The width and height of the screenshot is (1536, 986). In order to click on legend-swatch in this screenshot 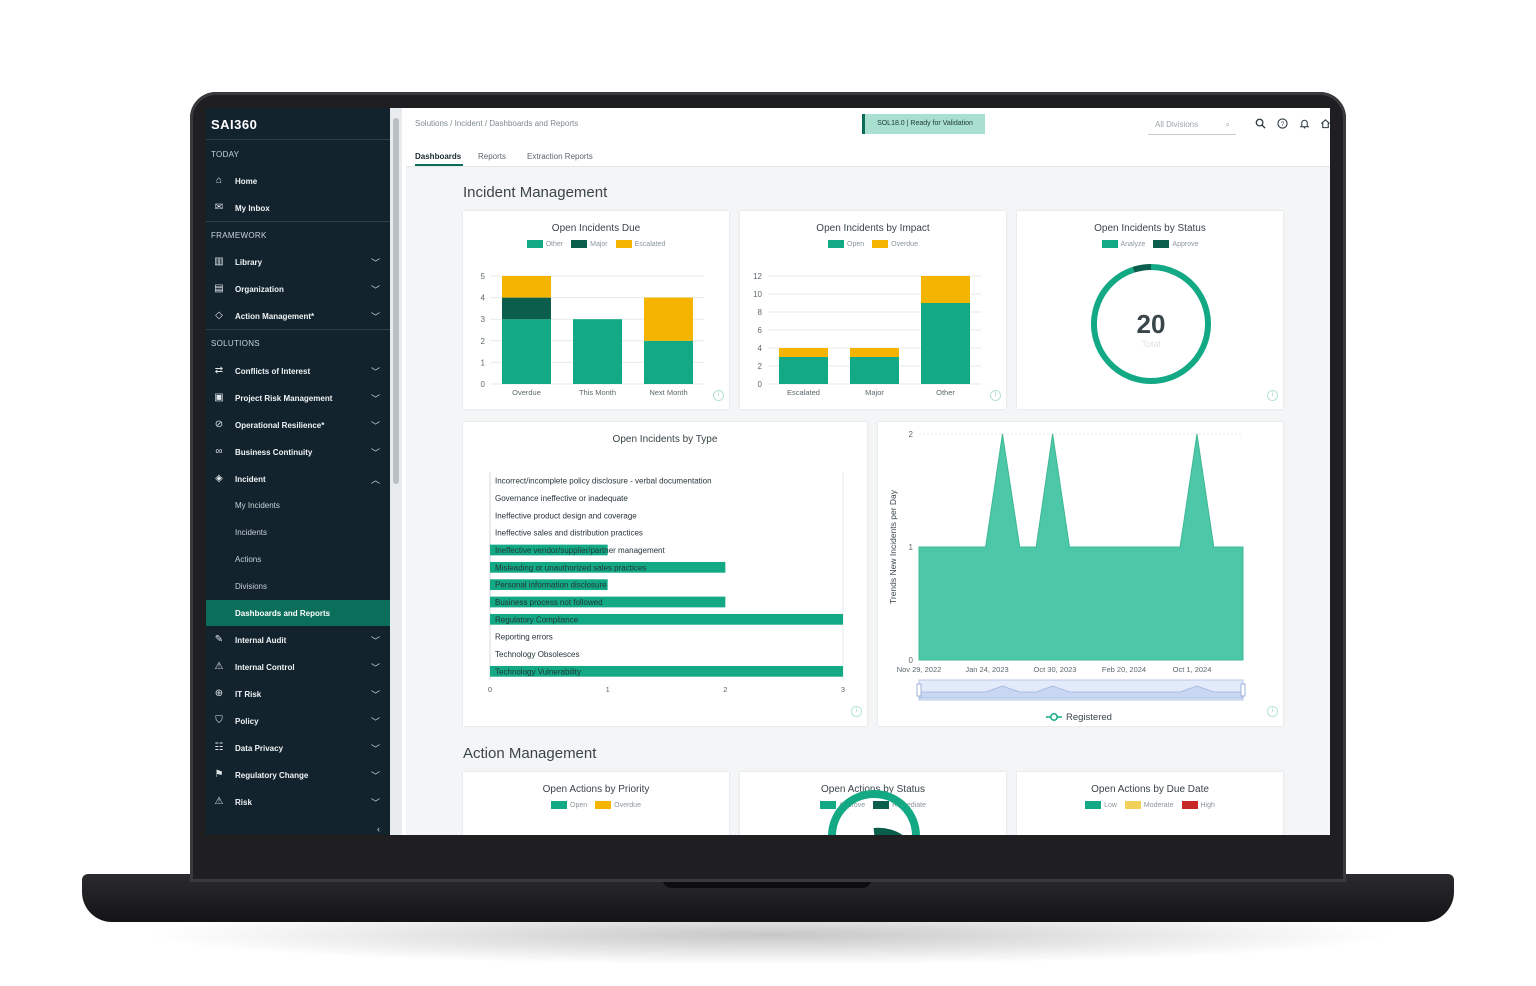, I will do `click(1109, 244)`.